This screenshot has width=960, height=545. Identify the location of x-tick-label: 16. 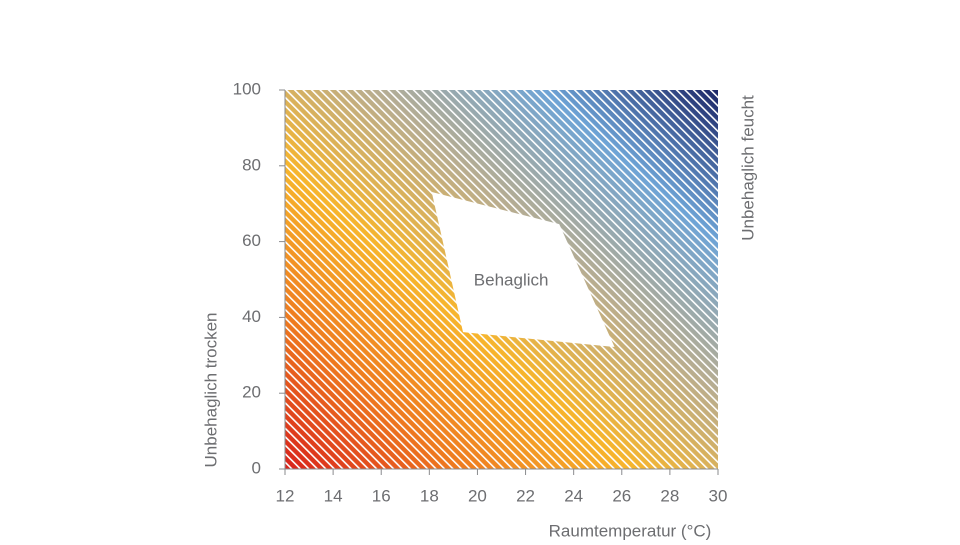
(381, 495).